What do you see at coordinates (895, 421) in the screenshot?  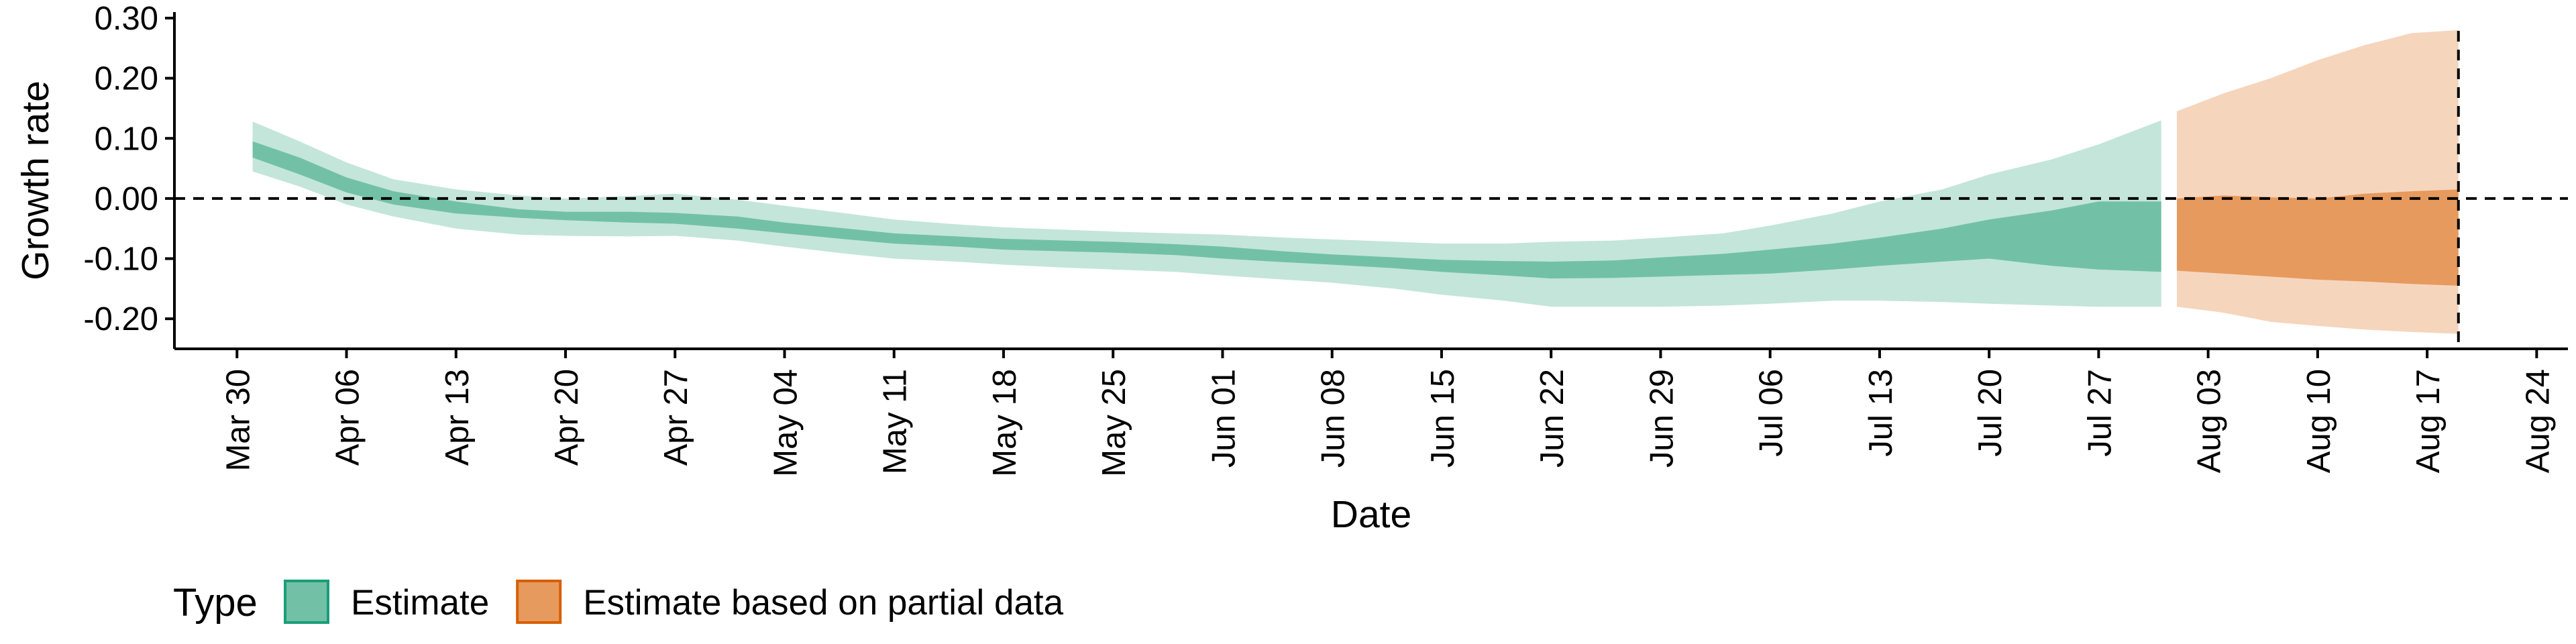 I see `x-tick-label: May 11` at bounding box center [895, 421].